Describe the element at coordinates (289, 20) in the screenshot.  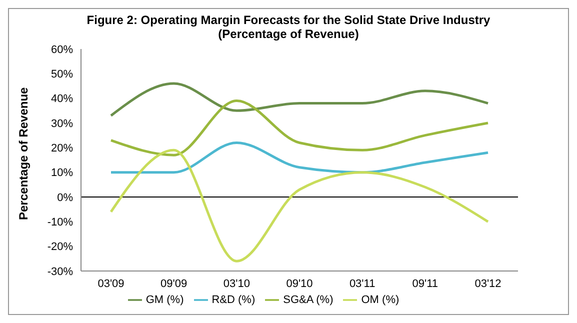
I see `chart-title: Figure 2: Operating Margin Forecasts for the Solid State Drive Industry` at that location.